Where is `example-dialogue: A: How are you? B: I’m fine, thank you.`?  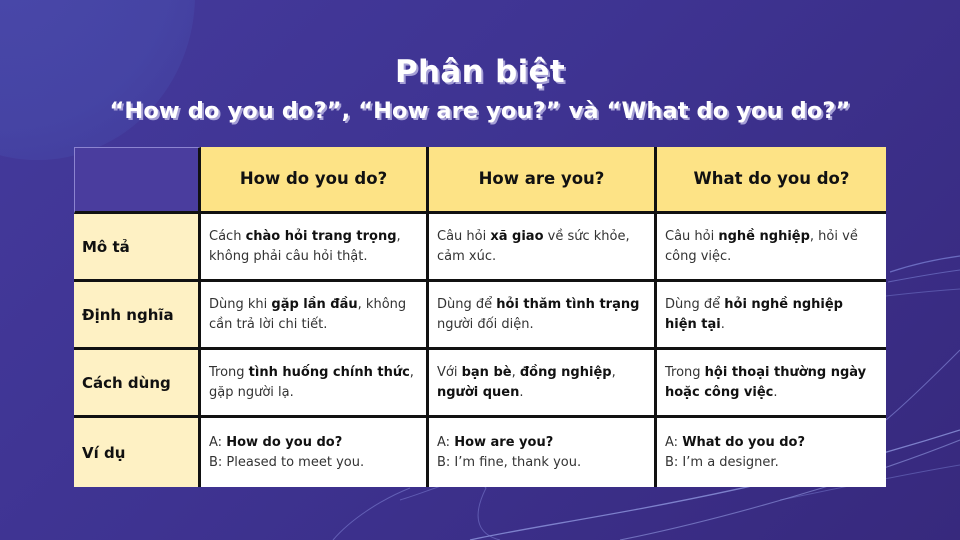 example-dialogue: A: How are you? B: I’m fine, thank you. is located at coordinates (509, 452).